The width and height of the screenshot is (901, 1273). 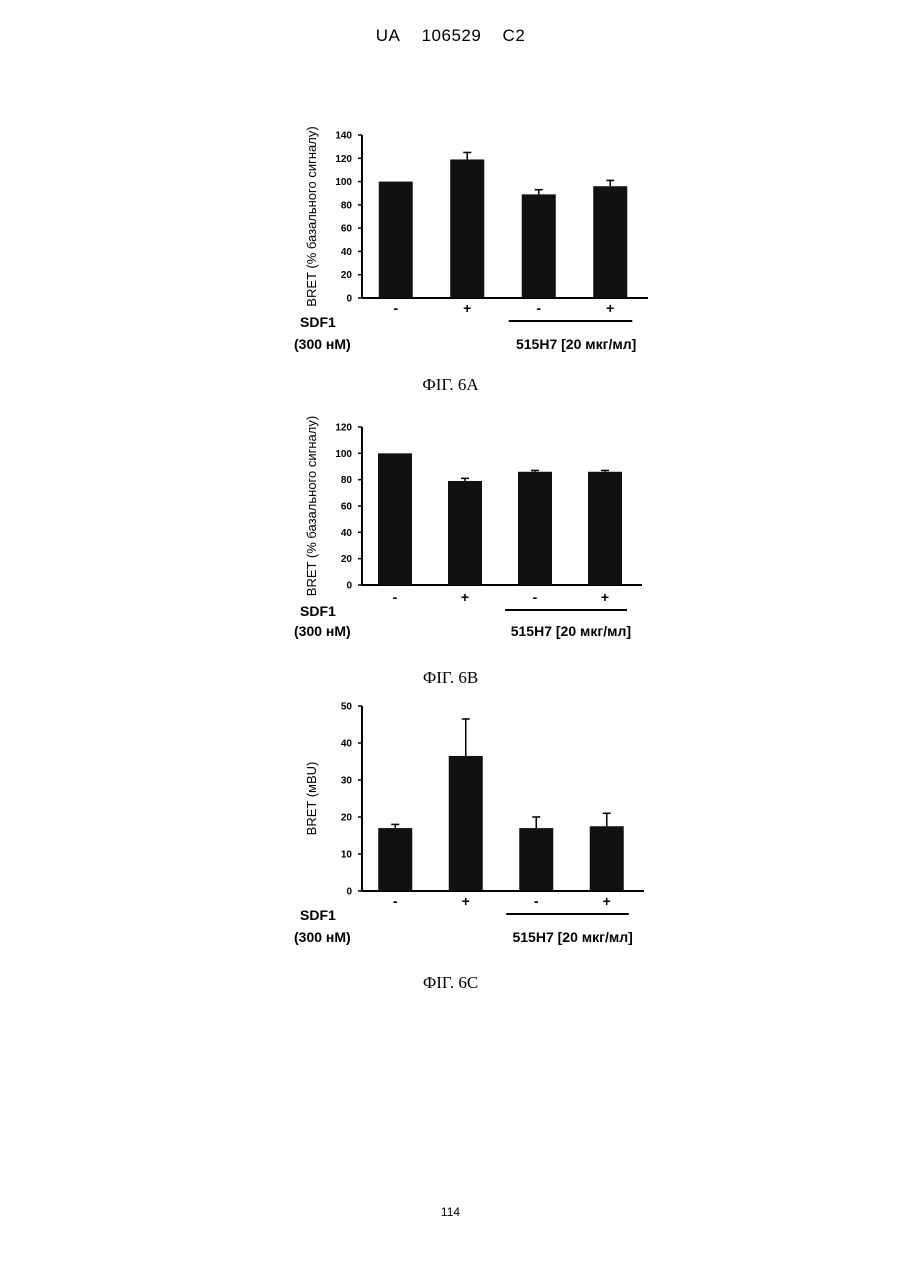 I want to click on patent-number: 106529, so click(x=452, y=35).